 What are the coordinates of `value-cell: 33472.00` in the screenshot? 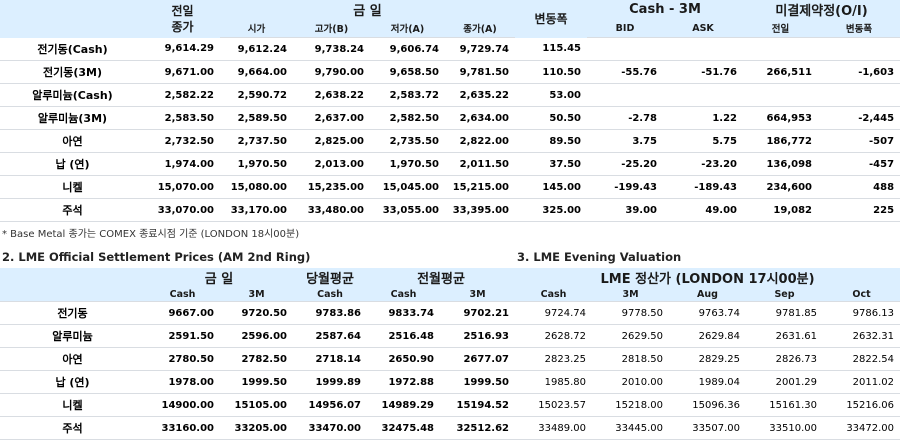 It's located at (861, 428).